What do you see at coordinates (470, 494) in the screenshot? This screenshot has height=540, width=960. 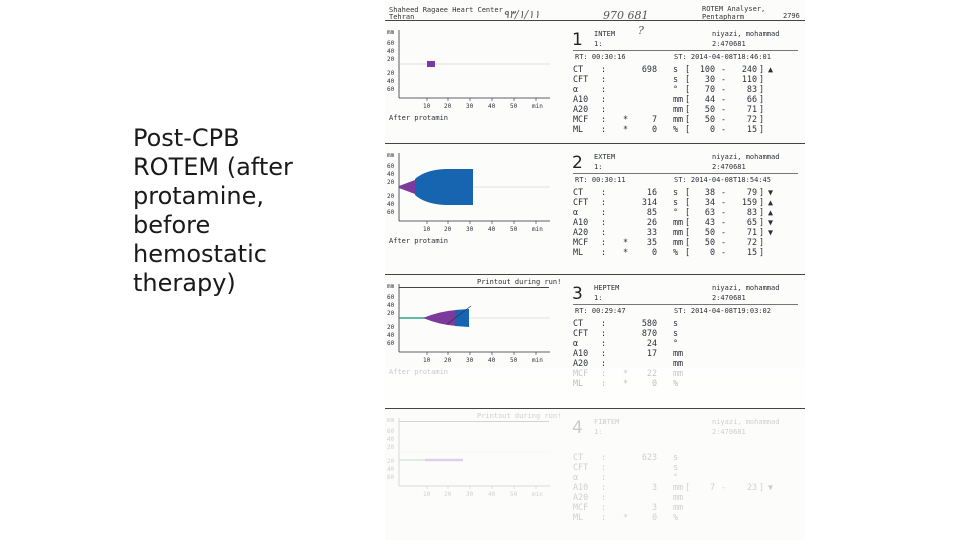 I see `x-tick-label: 30` at bounding box center [470, 494].